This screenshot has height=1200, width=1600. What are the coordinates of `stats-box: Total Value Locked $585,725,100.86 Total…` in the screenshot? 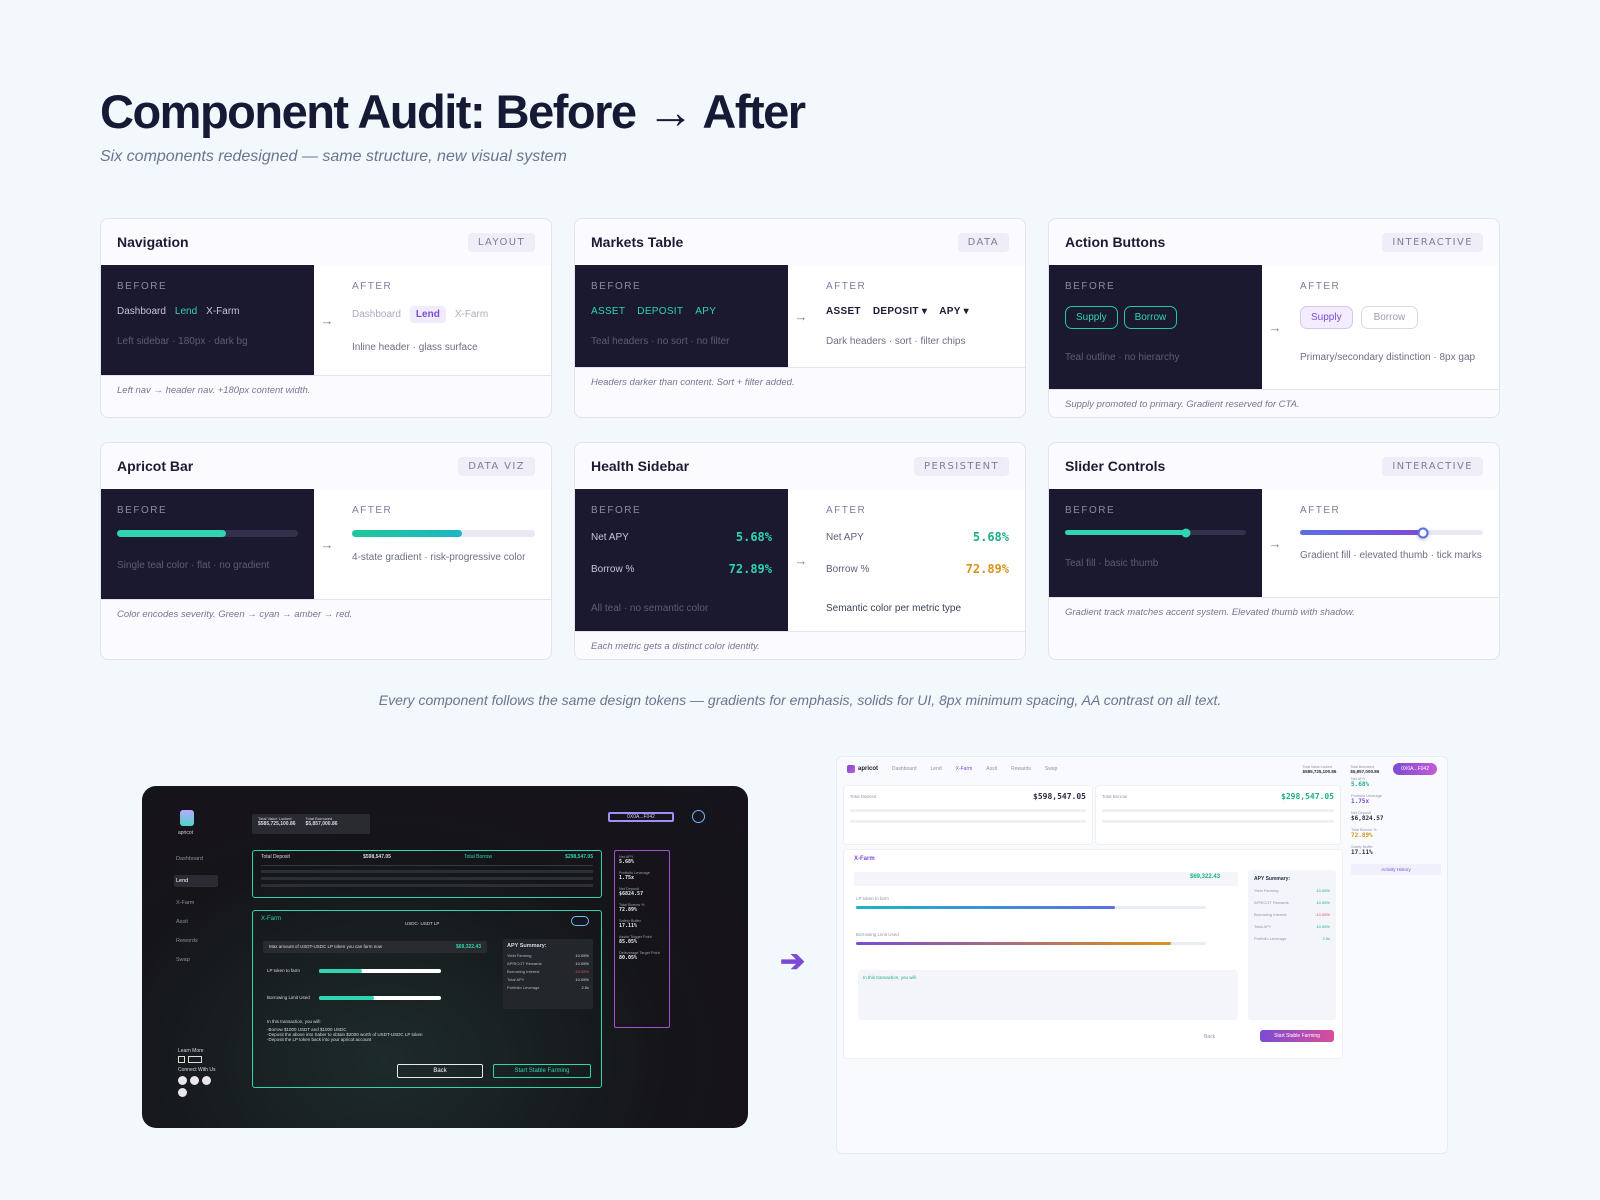 It's located at (311, 824).